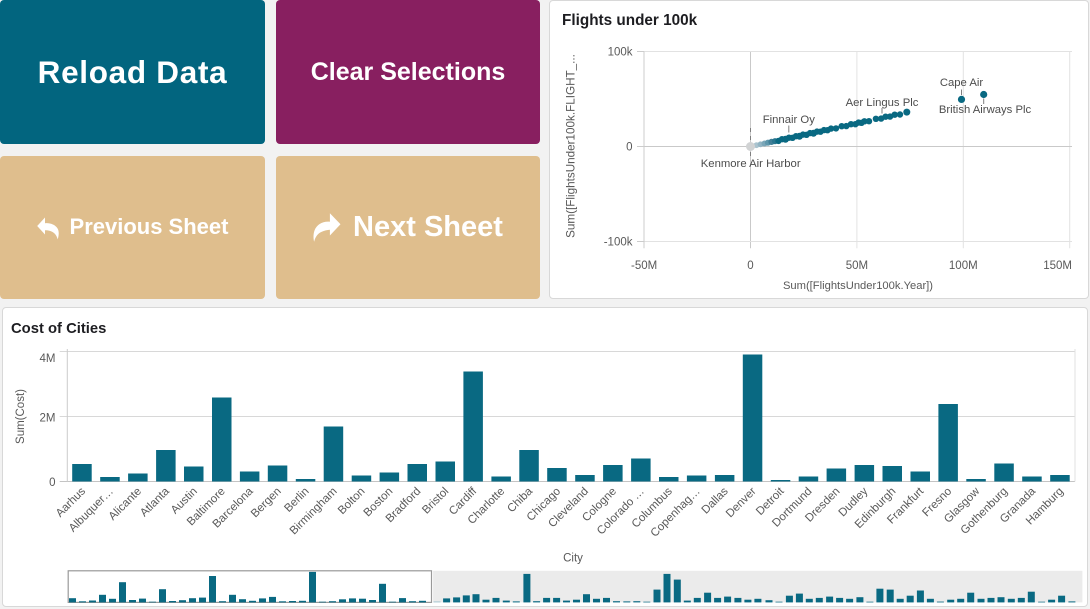 Image resolution: width=1090 pixels, height=609 pixels. Describe the element at coordinates (266, 502) in the screenshot. I see `svg-text: Bergen` at that location.